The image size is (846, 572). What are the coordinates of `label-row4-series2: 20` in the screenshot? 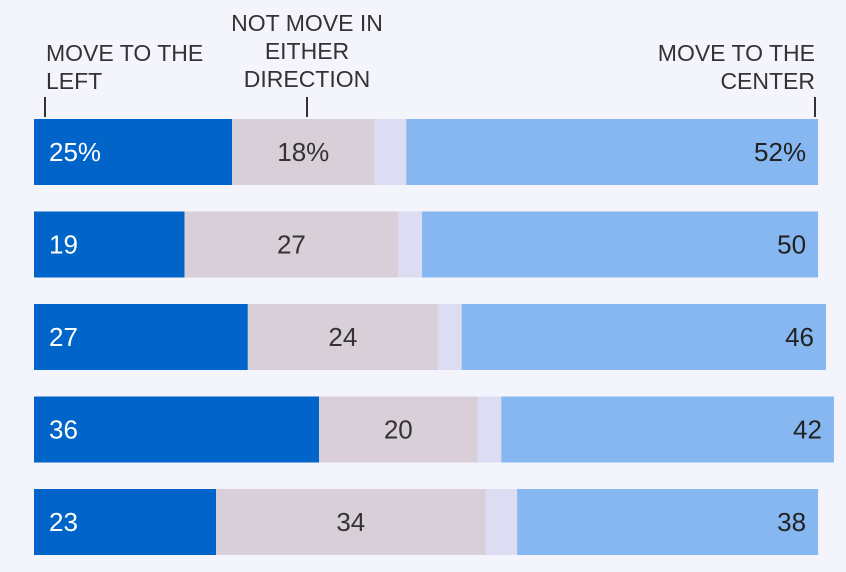 It's located at (398, 430).